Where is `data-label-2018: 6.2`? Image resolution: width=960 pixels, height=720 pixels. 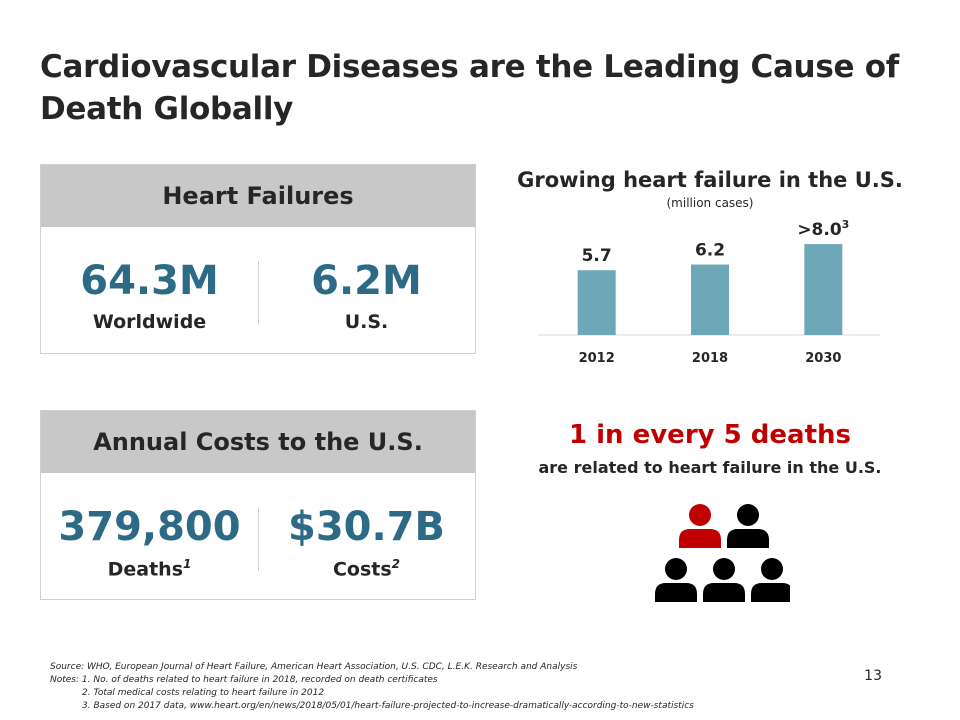
data-label-2018: 6.2 is located at coordinates (710, 251).